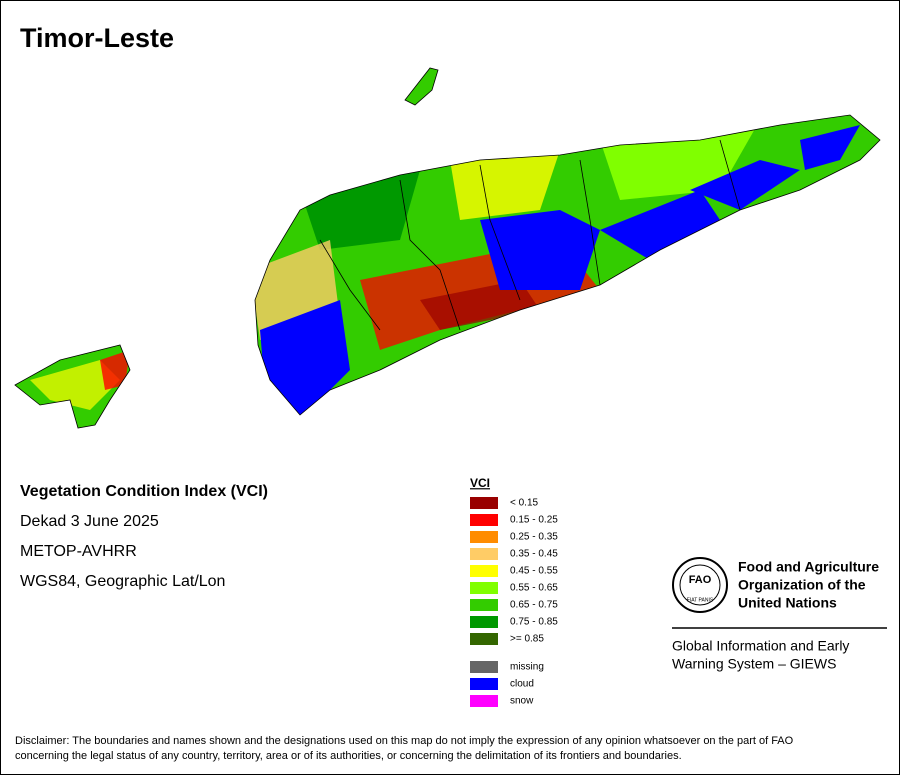  I want to click on info-line: METOP-AVHRR, so click(78, 551).